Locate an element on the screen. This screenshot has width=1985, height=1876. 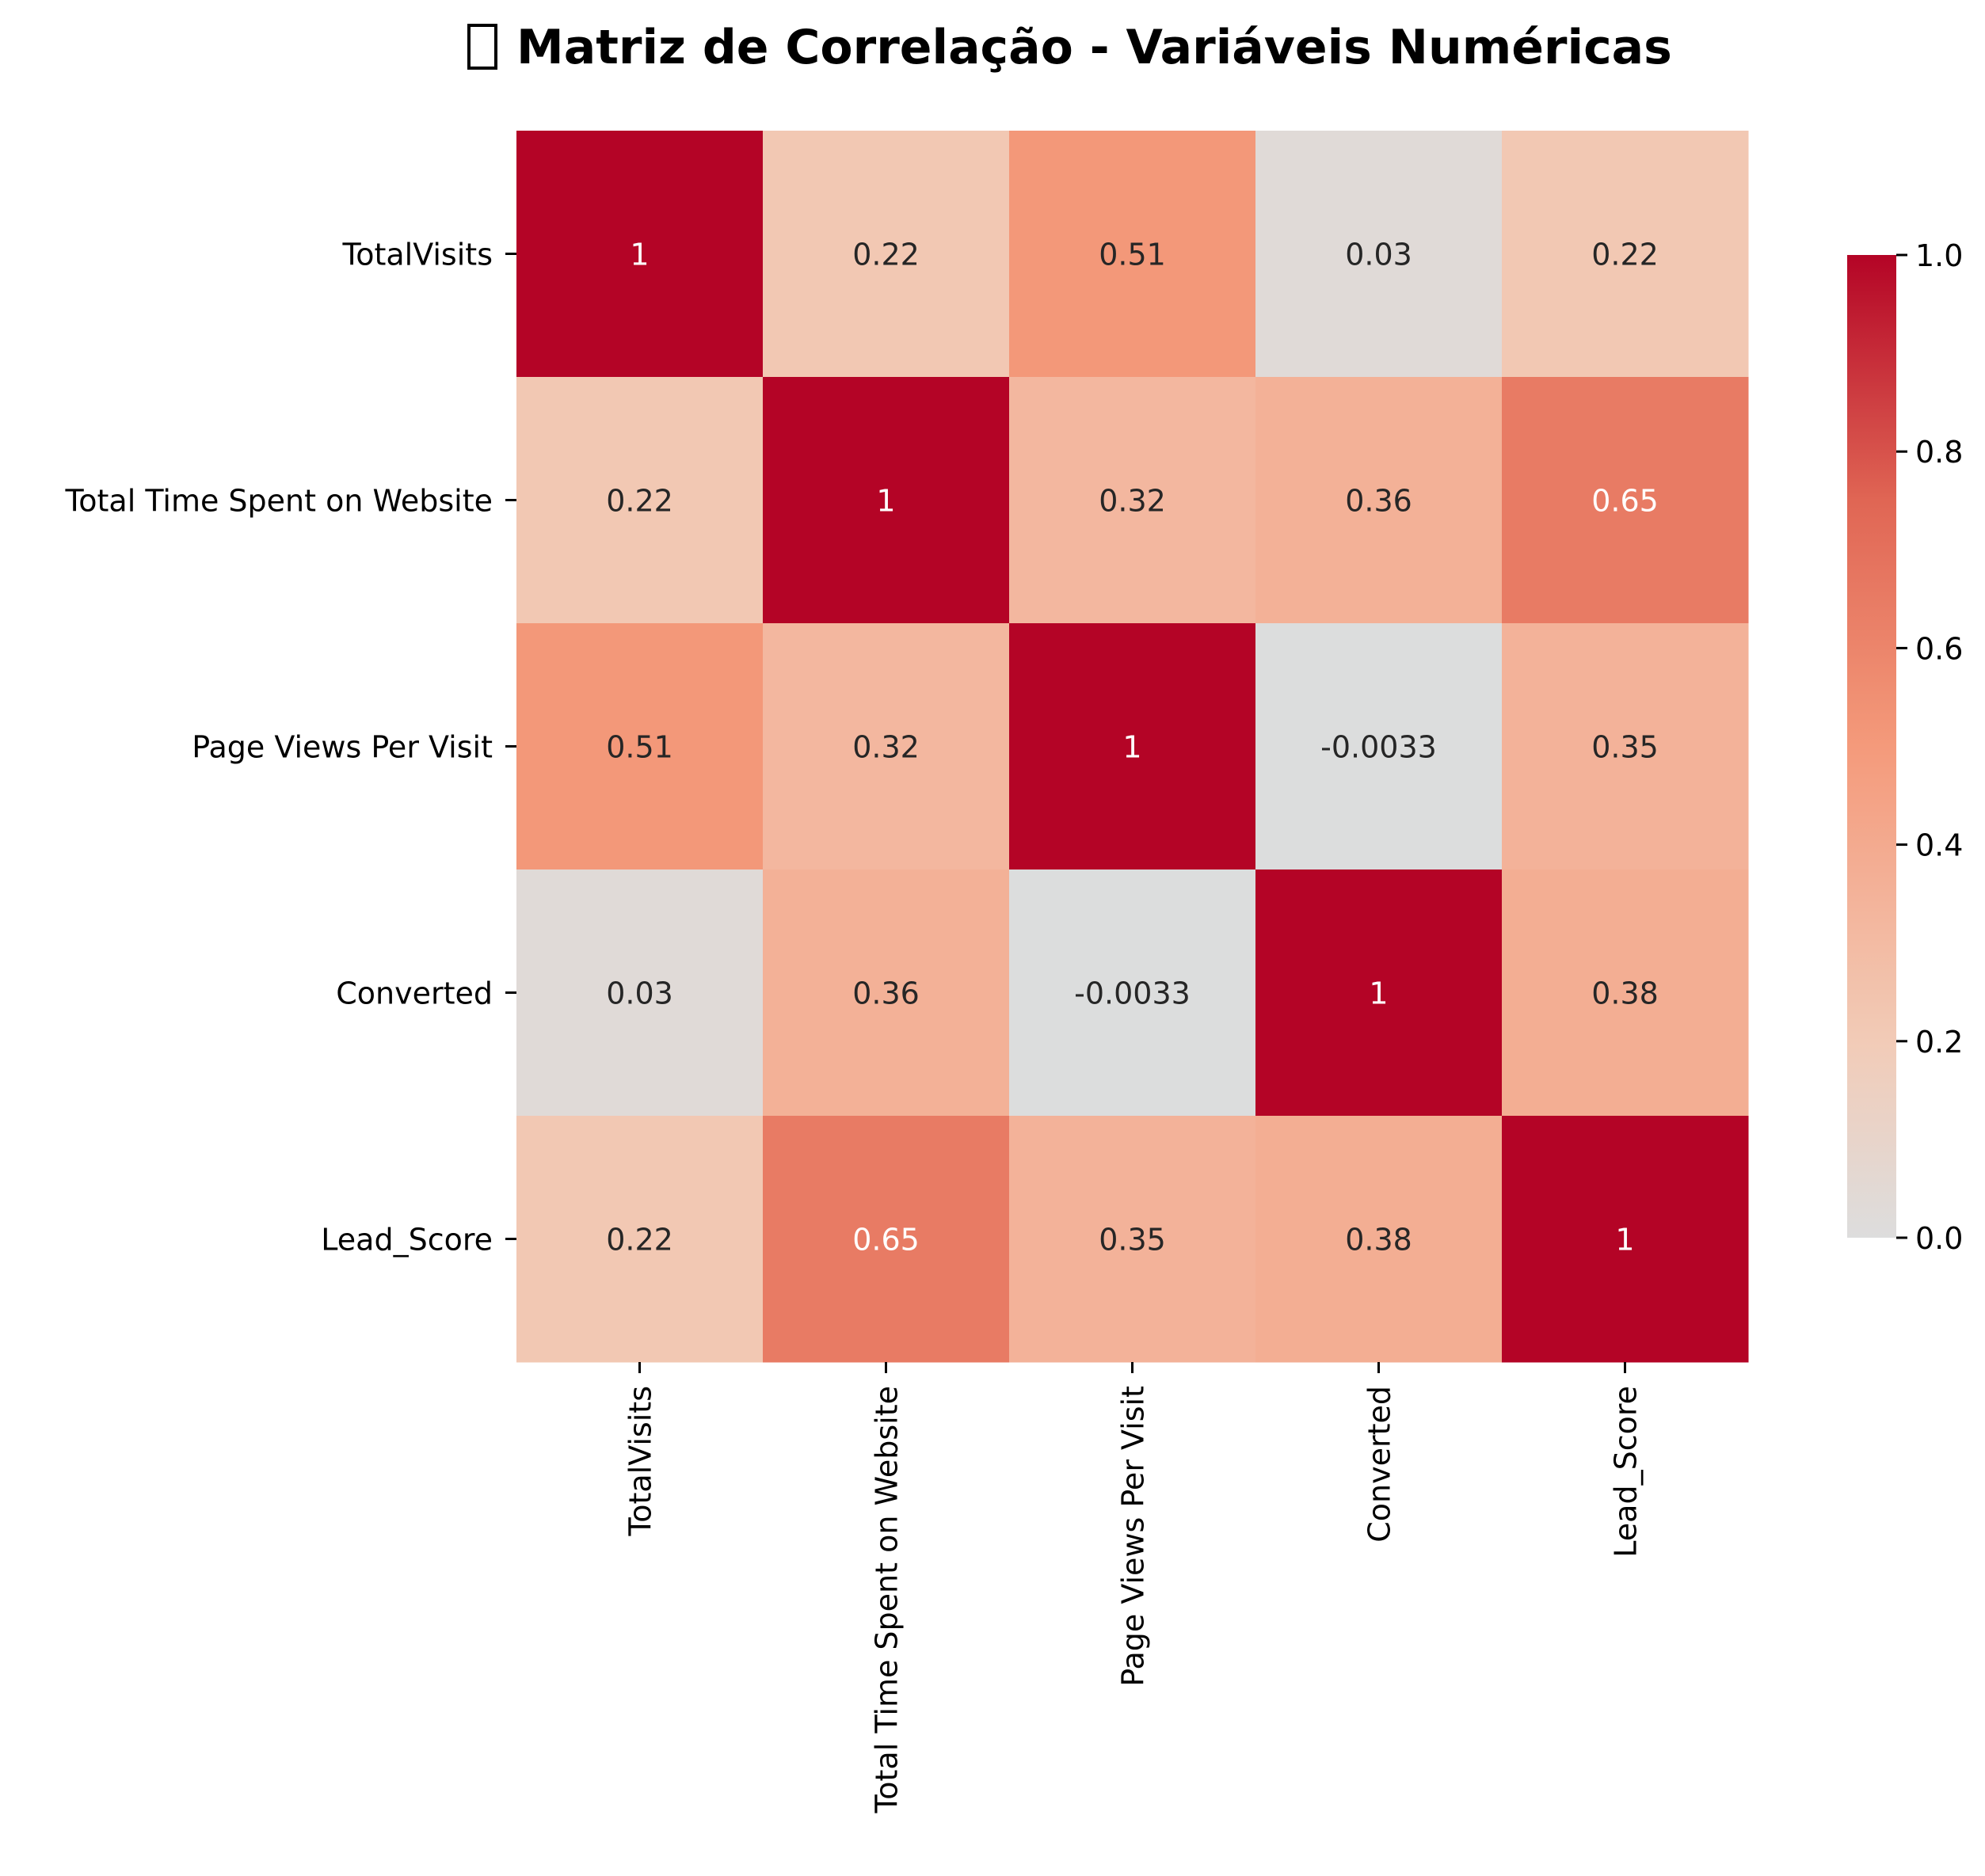
x-tick-label: Total Time Spent on Website is located at coordinates (887, 1600).